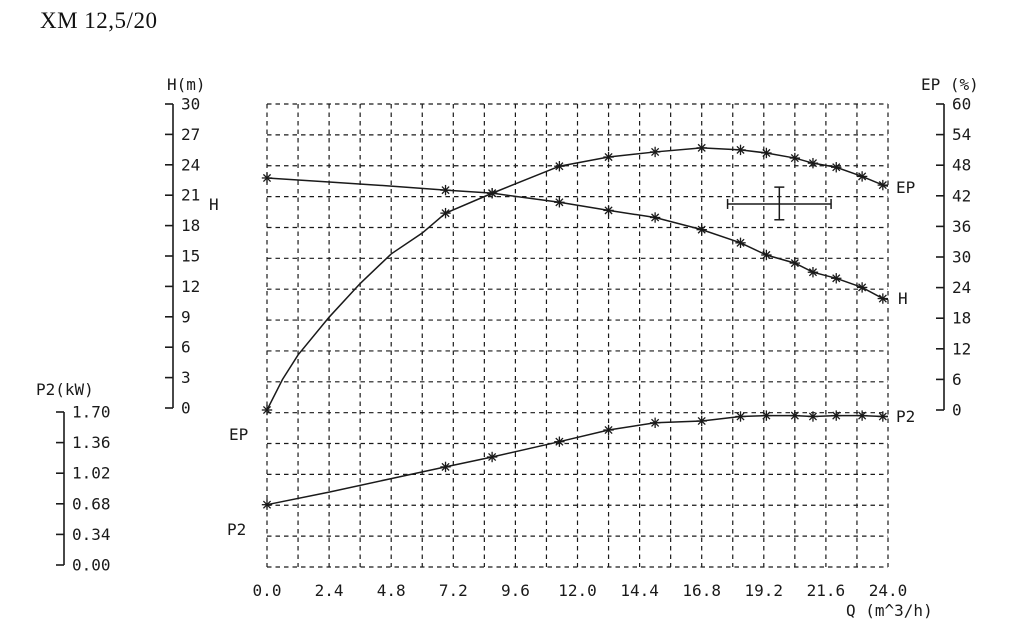 This screenshot has width=1013, height=642. Describe the element at coordinates (957, 410) in the screenshot. I see `ep-axis-tick-label: 0` at that location.